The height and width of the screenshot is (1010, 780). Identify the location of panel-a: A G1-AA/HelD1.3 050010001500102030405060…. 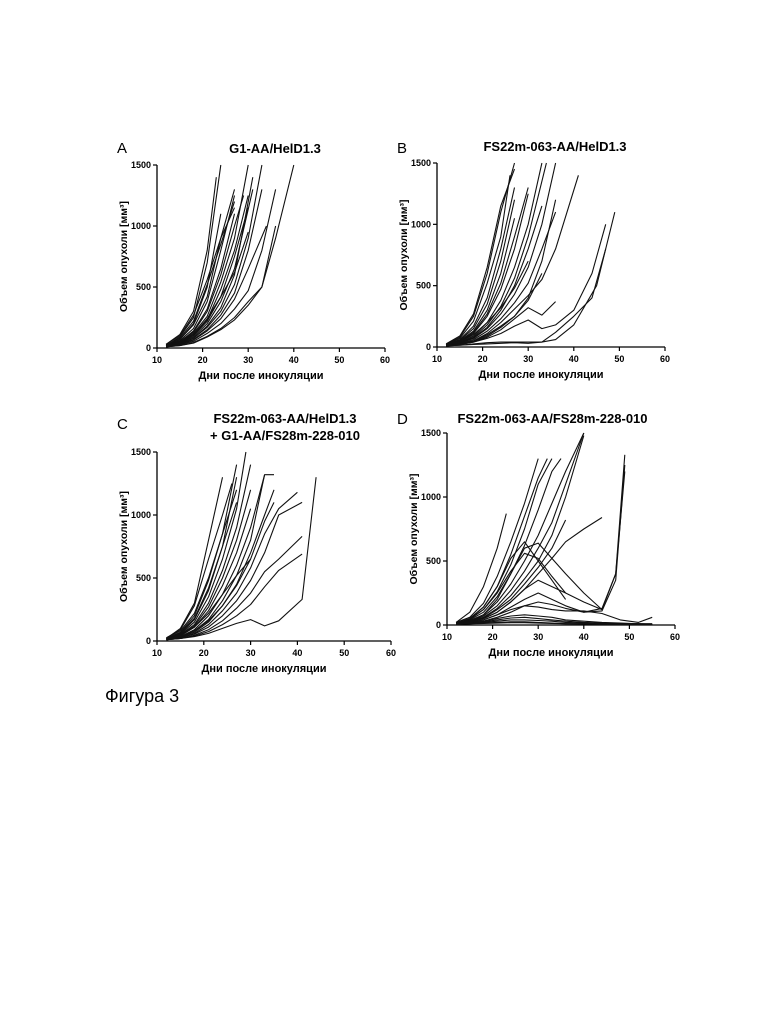
(250, 265).